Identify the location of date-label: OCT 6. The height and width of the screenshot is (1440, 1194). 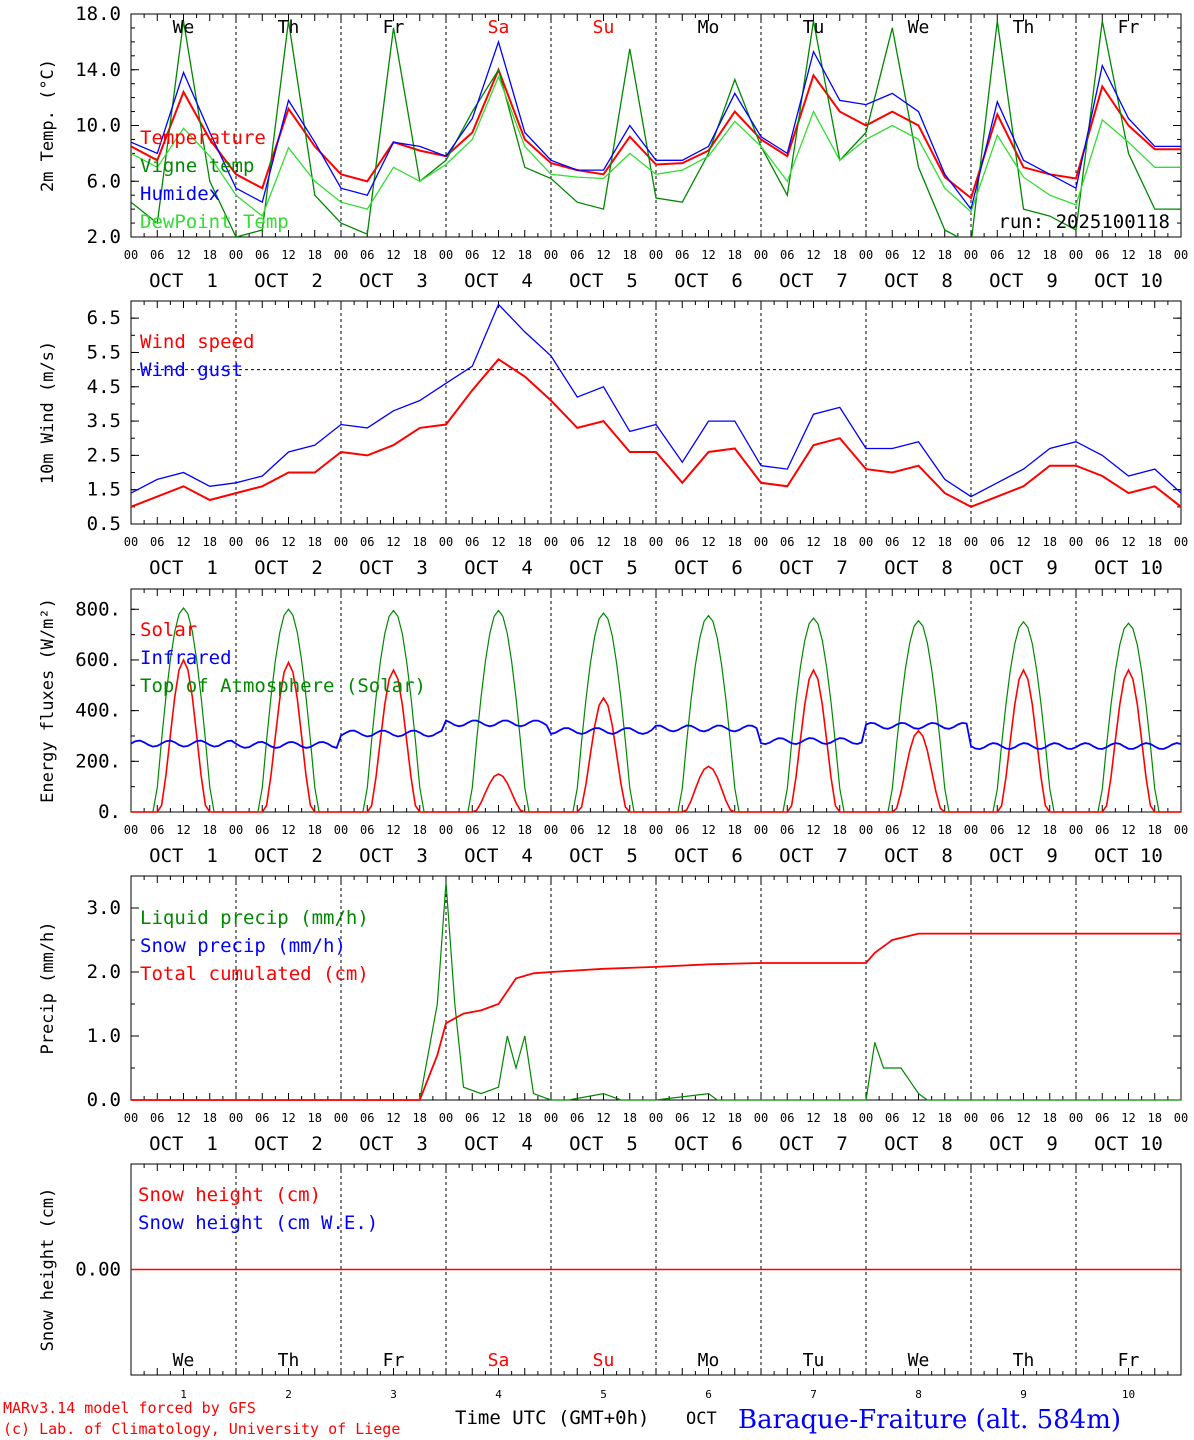
(708, 1144).